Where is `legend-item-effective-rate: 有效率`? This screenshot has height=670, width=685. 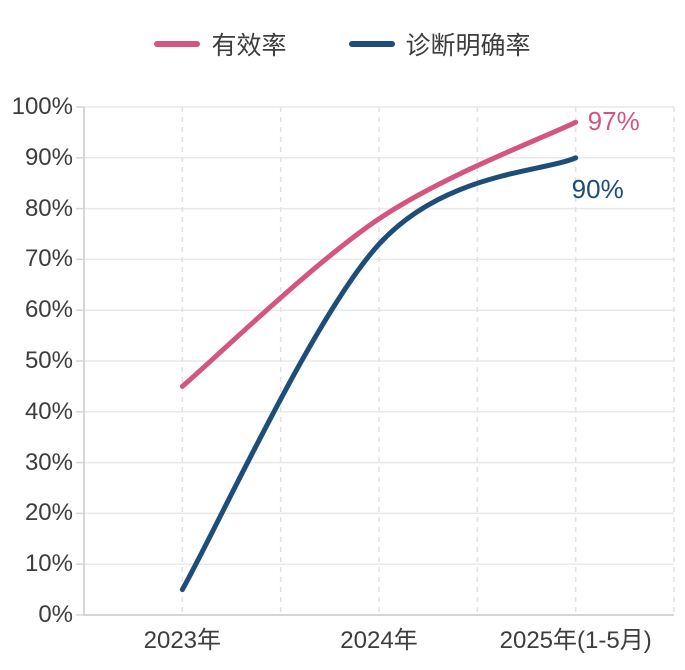
legend-item-effective-rate: 有效率 is located at coordinates (220, 44).